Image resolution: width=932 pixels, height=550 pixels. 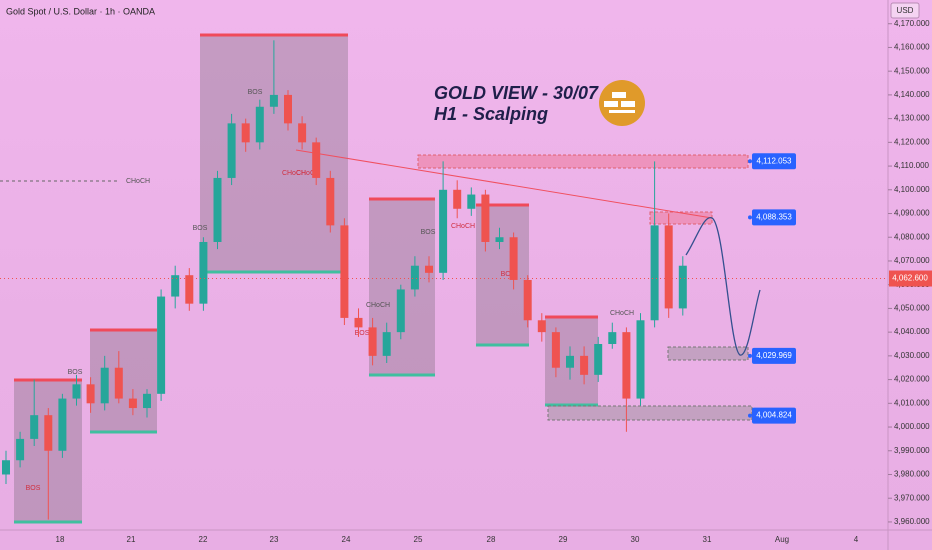 What do you see at coordinates (912, 165) in the screenshot?
I see `y-tick-label: 4,110.000` at bounding box center [912, 165].